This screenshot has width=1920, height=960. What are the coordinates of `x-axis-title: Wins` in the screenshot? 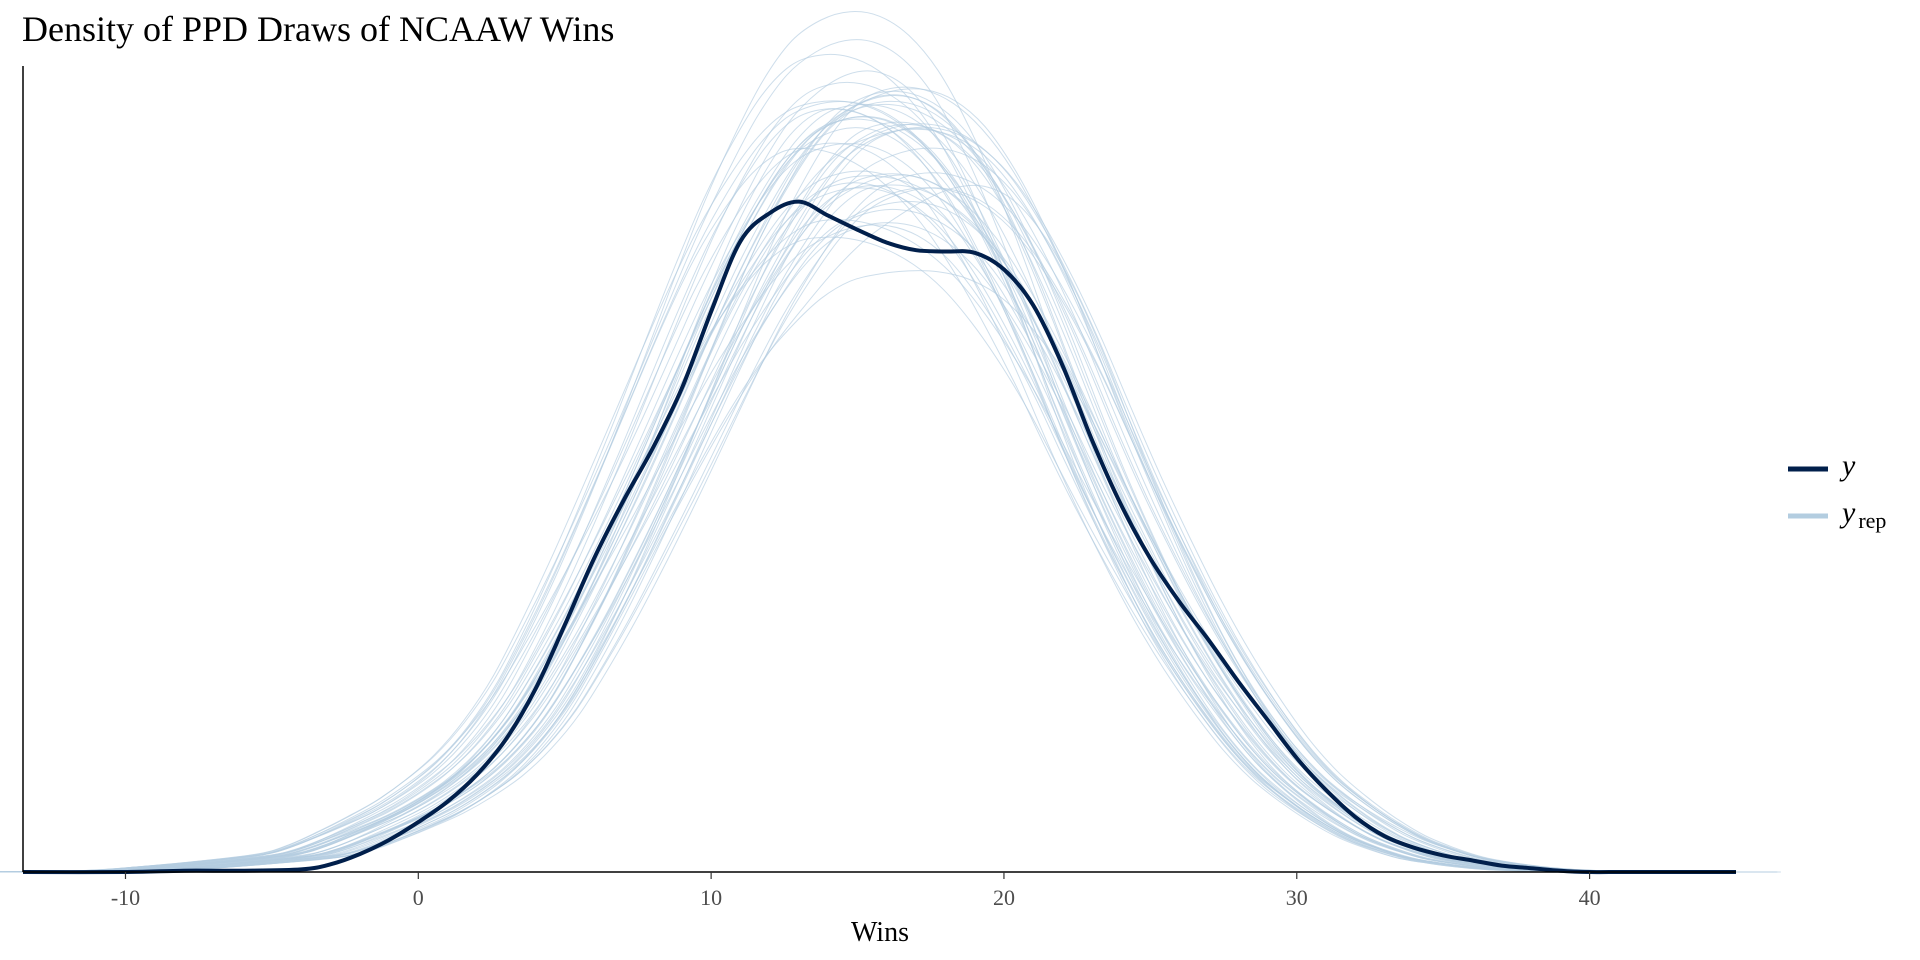 It's located at (880, 932).